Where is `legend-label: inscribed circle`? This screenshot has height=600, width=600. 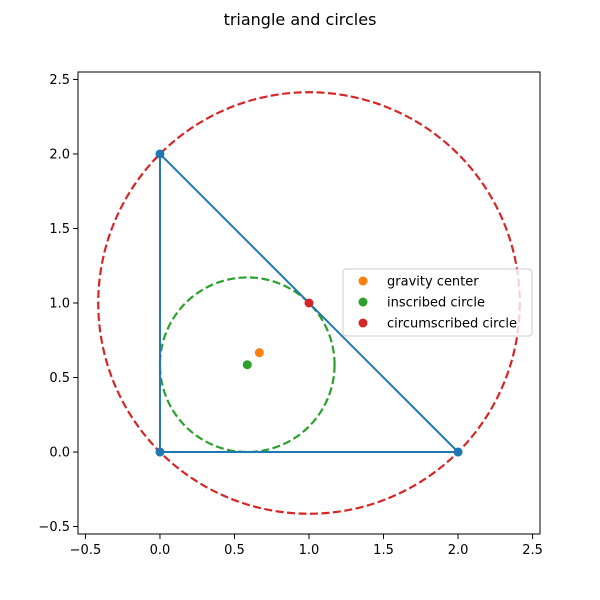 legend-label: inscribed circle is located at coordinates (436, 303).